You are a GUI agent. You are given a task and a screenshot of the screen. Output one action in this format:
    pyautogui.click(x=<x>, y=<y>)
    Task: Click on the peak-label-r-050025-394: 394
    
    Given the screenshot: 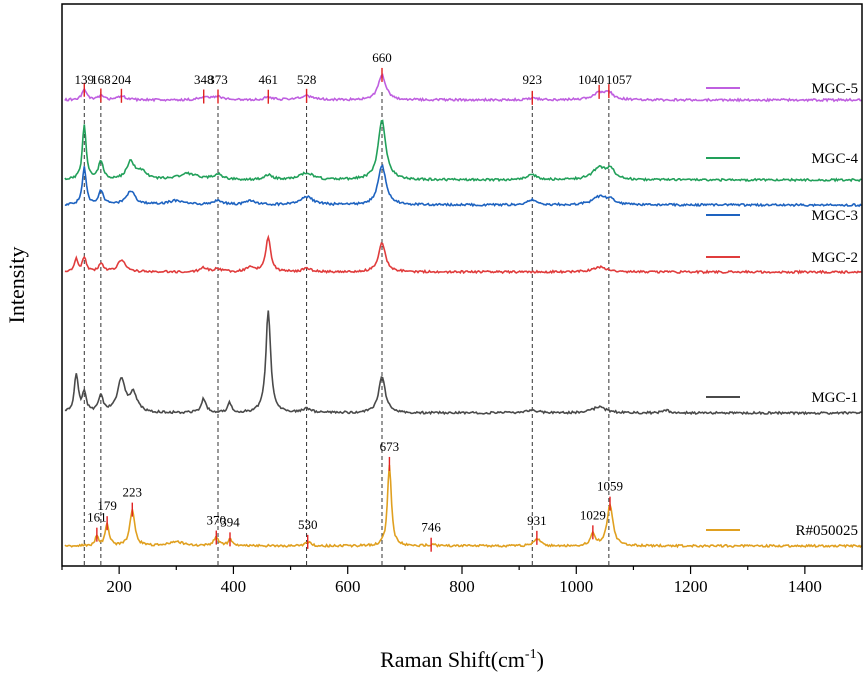 What is the action you would take?
    pyautogui.click(x=230, y=521)
    